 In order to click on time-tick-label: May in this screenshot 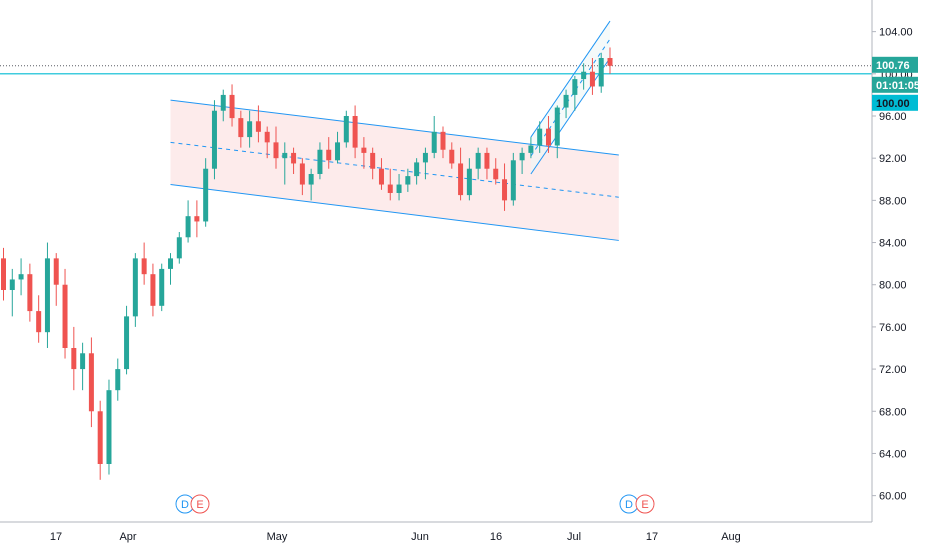, I will do `click(277, 537)`.